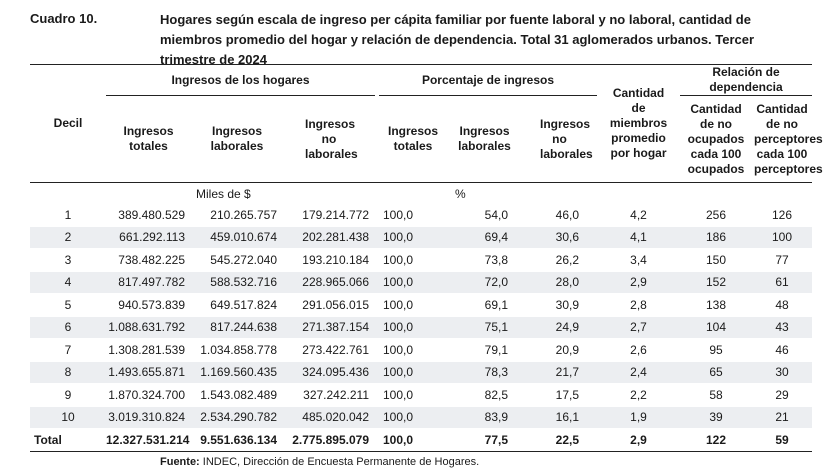 Image resolution: width=832 pixels, height=476 pixels. What do you see at coordinates (716, 327) in the screenshot?
I see `cell-no-ocupados: 104` at bounding box center [716, 327].